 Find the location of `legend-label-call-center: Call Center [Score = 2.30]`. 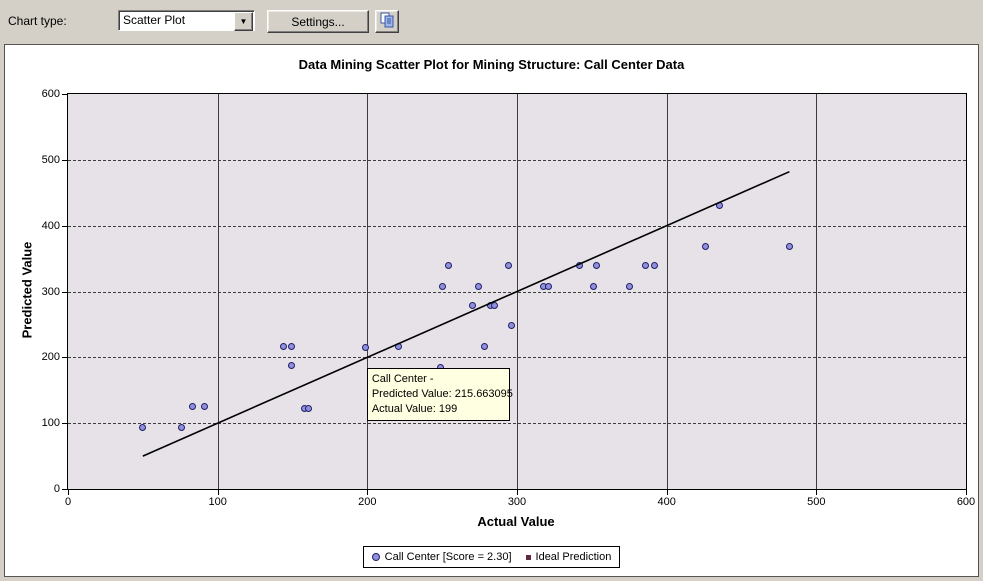

legend-label-call-center: Call Center [Score = 2.30] is located at coordinates (448, 557).